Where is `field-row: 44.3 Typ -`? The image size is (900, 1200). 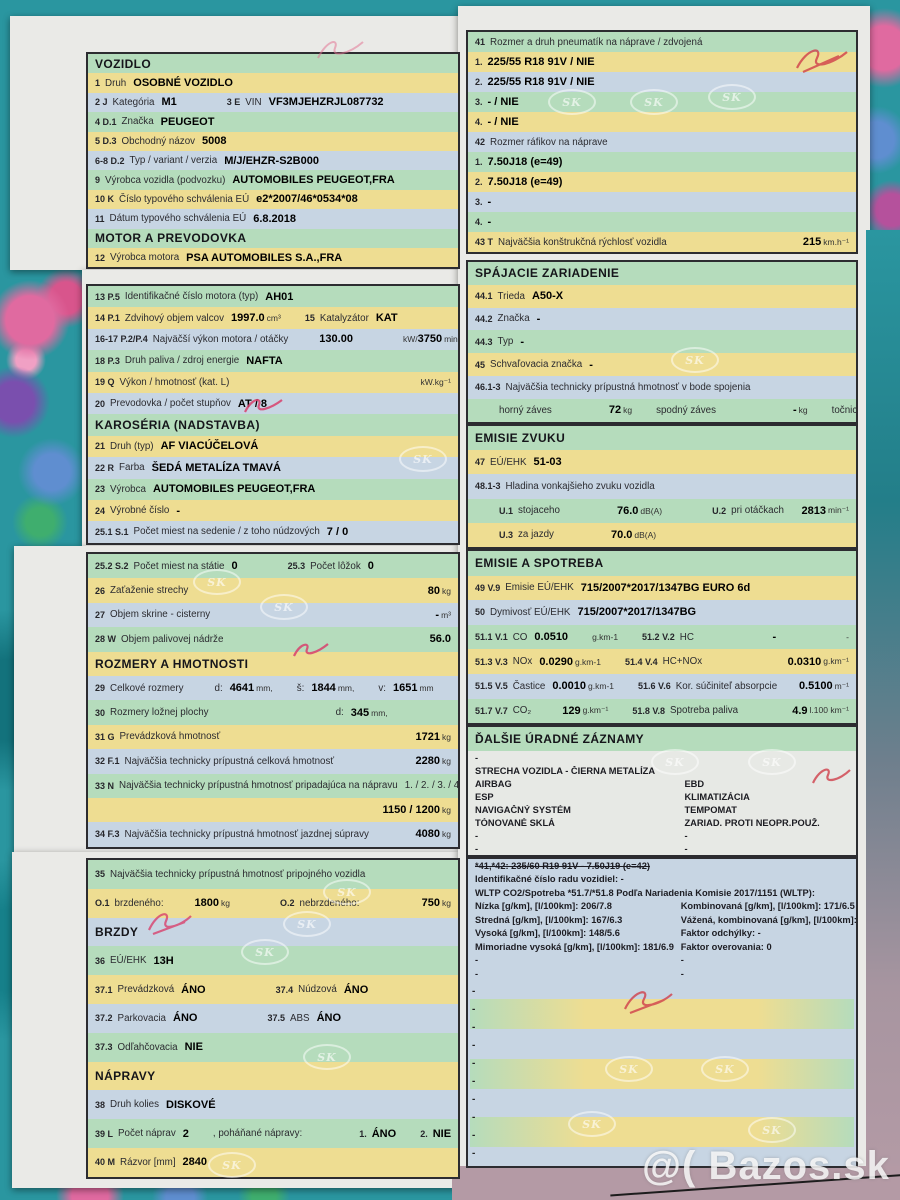
field-row: 44.3 Typ - is located at coordinates (662, 342).